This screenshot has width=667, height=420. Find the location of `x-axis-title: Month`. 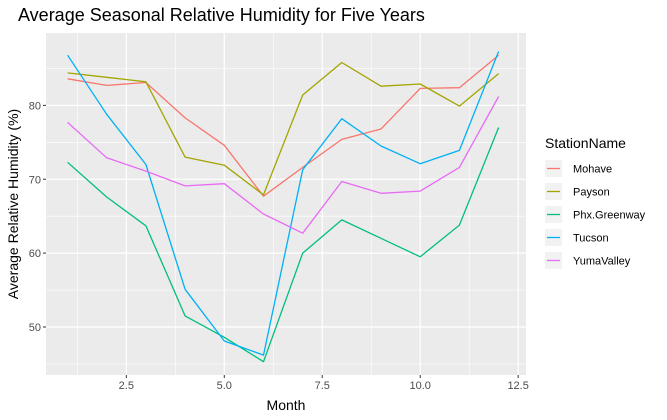

x-axis-title: Month is located at coordinates (286, 405).